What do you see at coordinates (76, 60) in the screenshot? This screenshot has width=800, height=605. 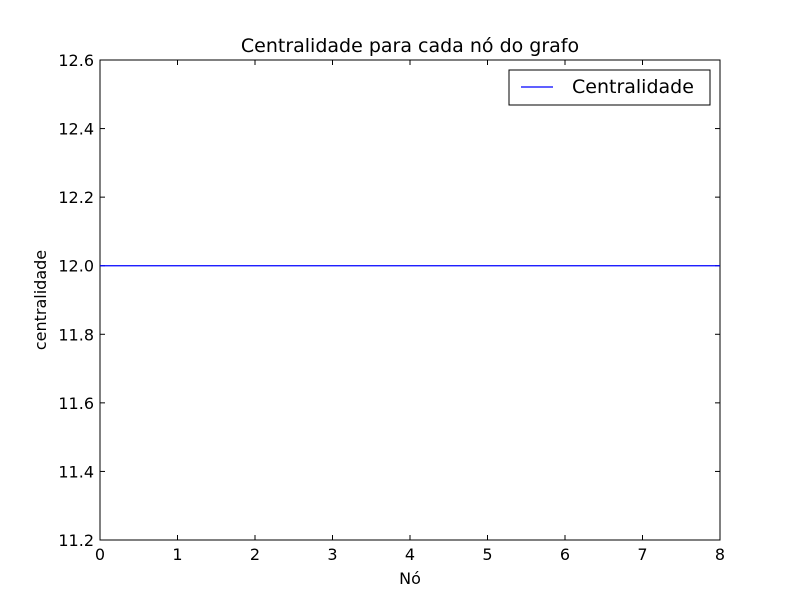 I see `y-tick-label: 12.6` at bounding box center [76, 60].